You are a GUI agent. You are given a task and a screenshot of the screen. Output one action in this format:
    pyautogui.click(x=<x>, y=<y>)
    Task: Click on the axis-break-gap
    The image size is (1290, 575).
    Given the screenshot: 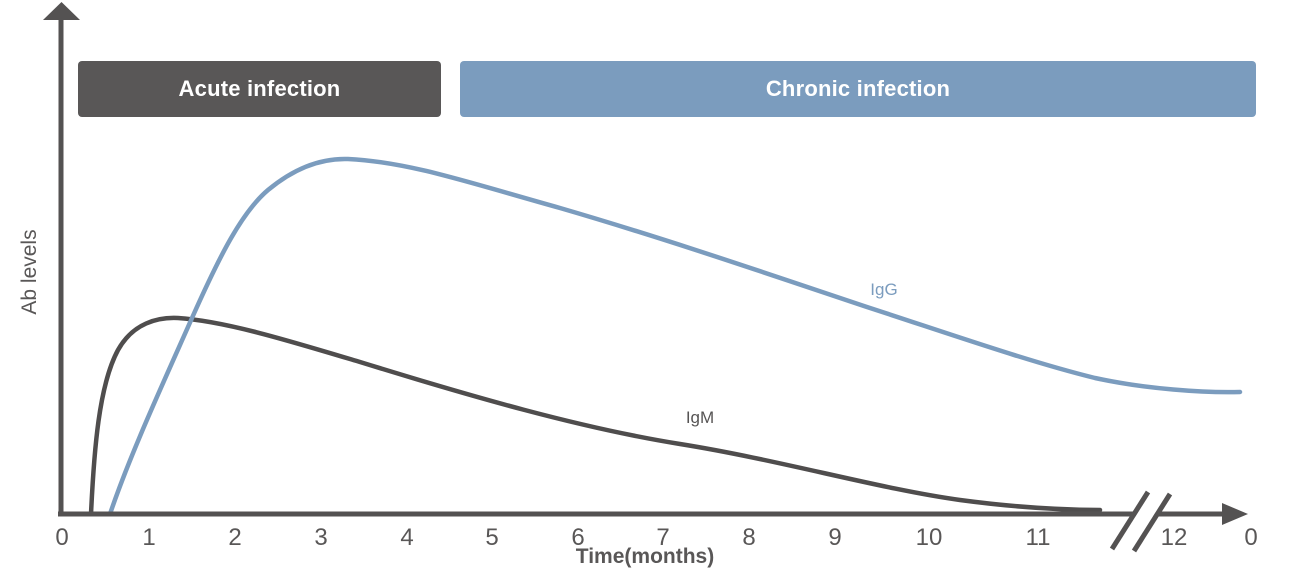 What is the action you would take?
    pyautogui.click(x=1141, y=521)
    